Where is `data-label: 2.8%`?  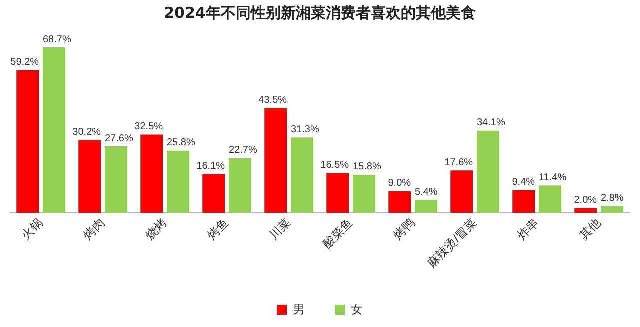 data-label: 2.8% is located at coordinates (612, 198).